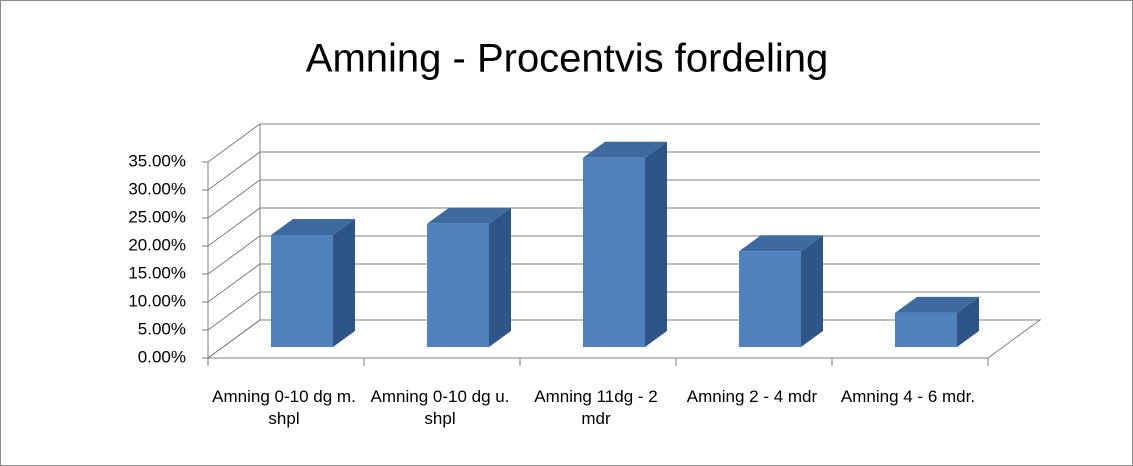 The width and height of the screenshot is (1133, 466). I want to click on x-tick-label: Amning 0-10 dg u. shpl, so click(440, 407).